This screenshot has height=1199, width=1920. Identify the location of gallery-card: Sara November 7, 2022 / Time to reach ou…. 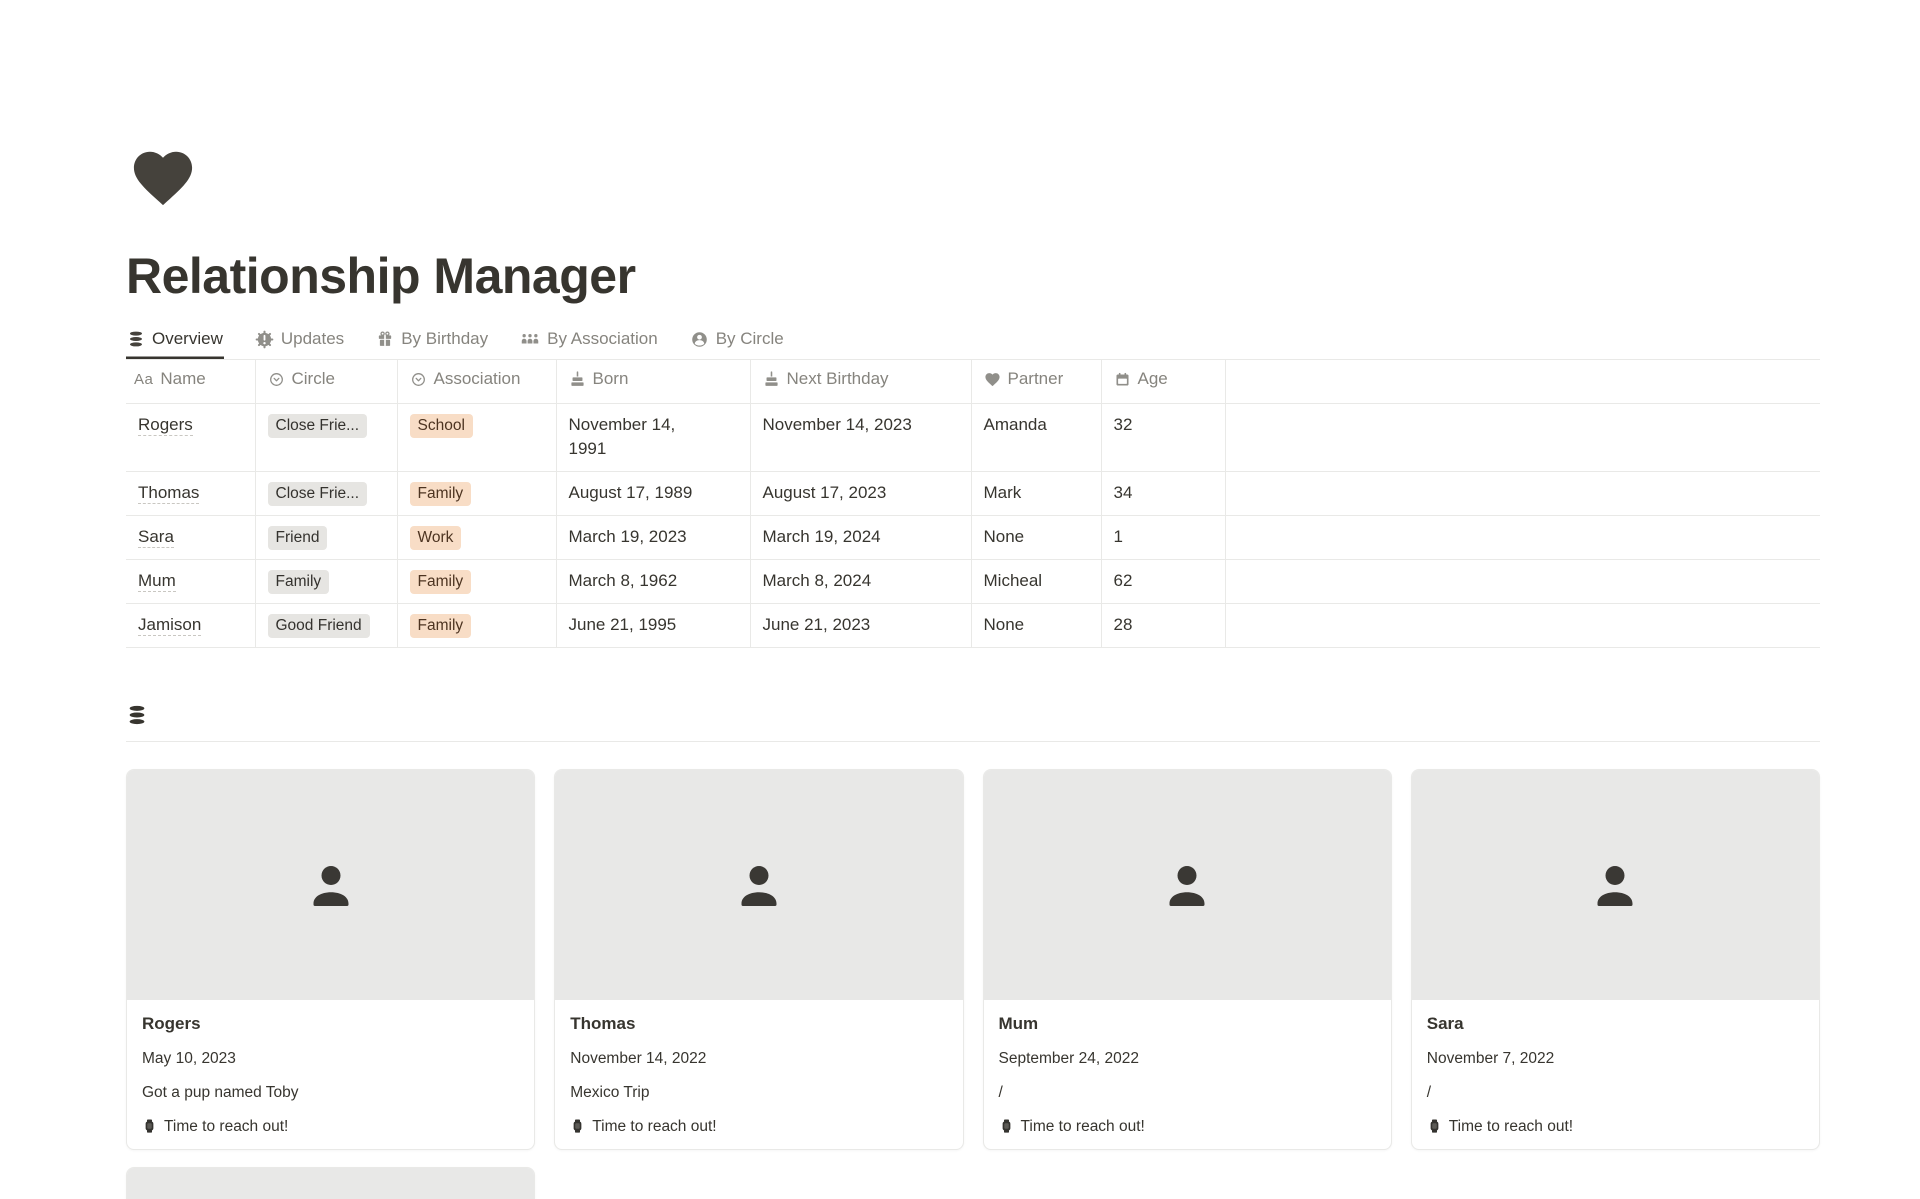
(1615, 959).